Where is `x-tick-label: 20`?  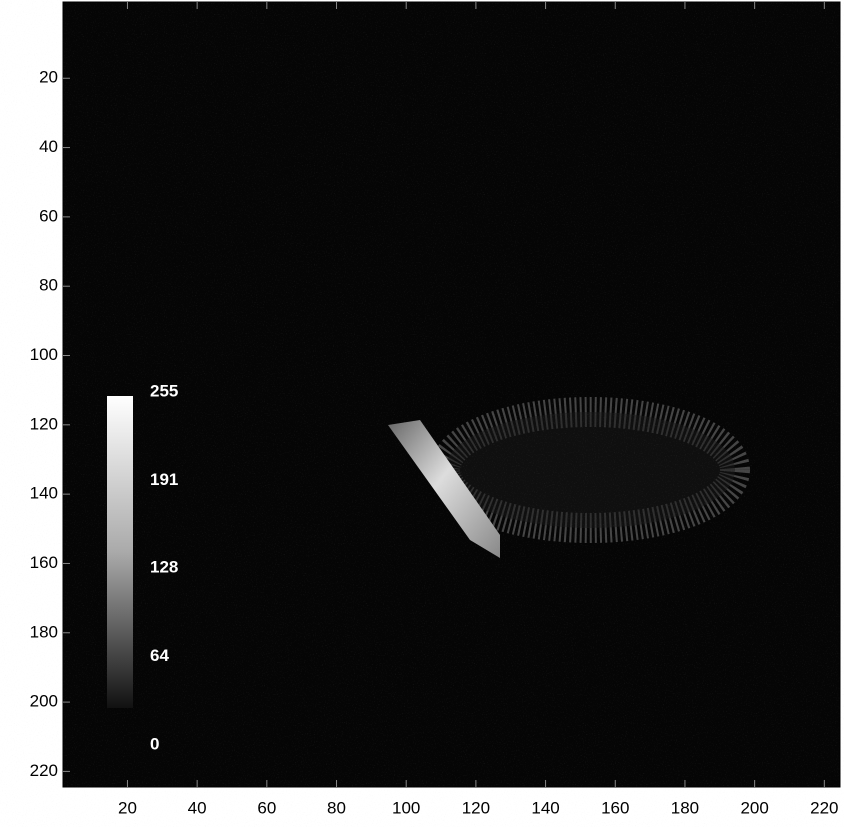
x-tick-label: 20 is located at coordinates (127, 807).